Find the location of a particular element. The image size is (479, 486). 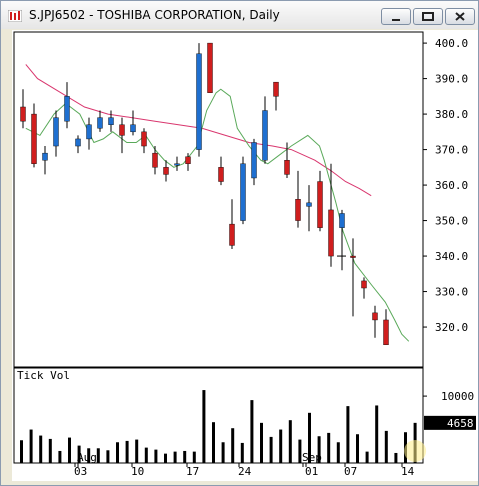

last-volume-label: 4658 is located at coordinates (460, 423).